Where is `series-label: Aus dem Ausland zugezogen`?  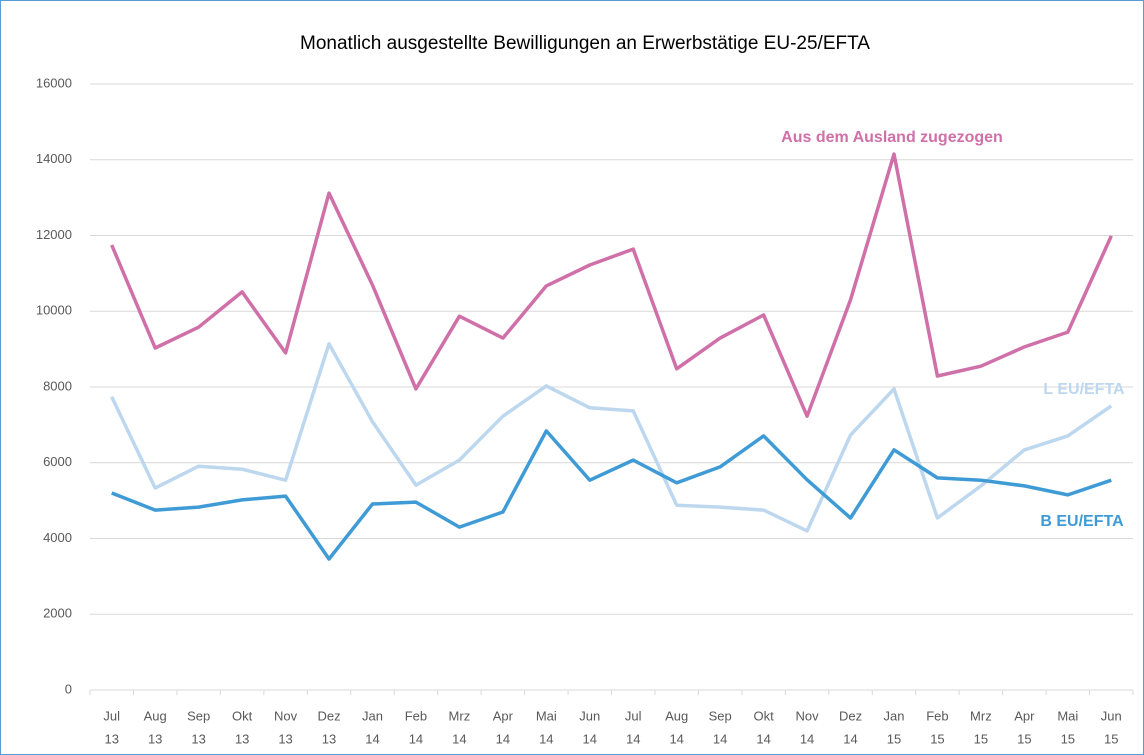
series-label: Aus dem Ausland zugezogen is located at coordinates (892, 137).